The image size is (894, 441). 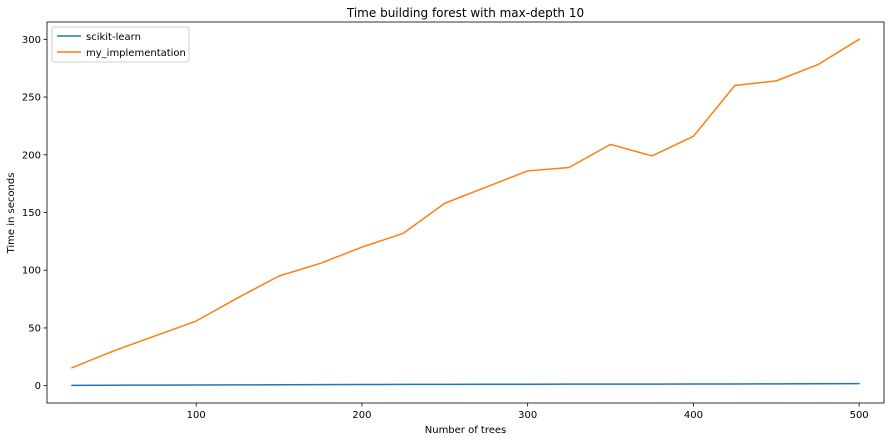 I want to click on x-tick-label: 400, so click(x=693, y=415).